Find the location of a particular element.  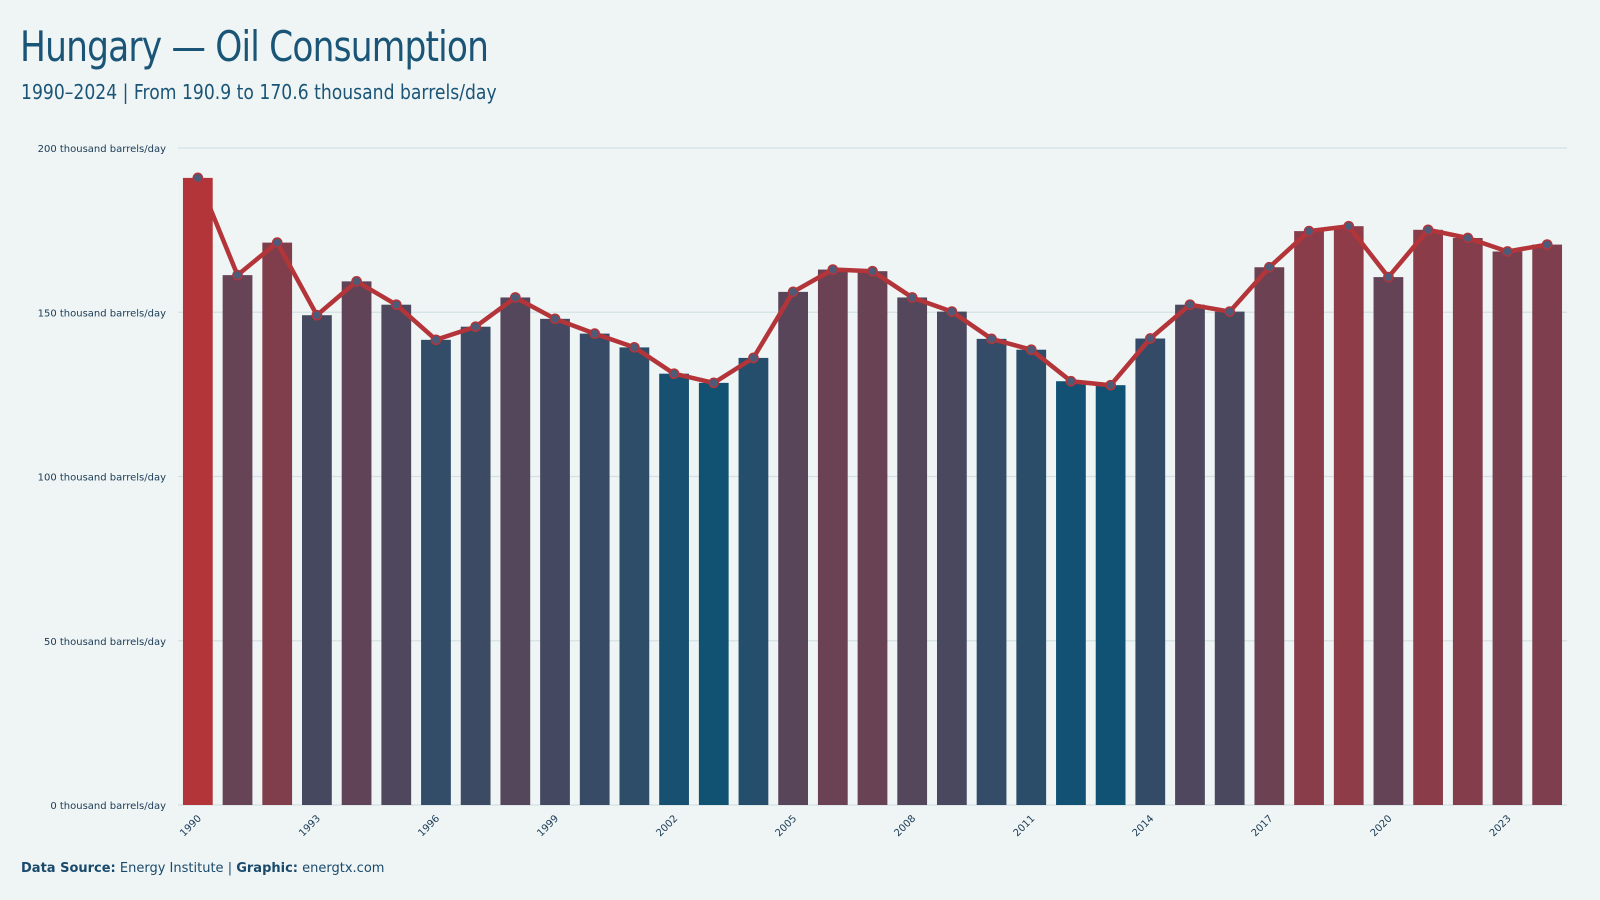

point-1997 is located at coordinates (475, 327).